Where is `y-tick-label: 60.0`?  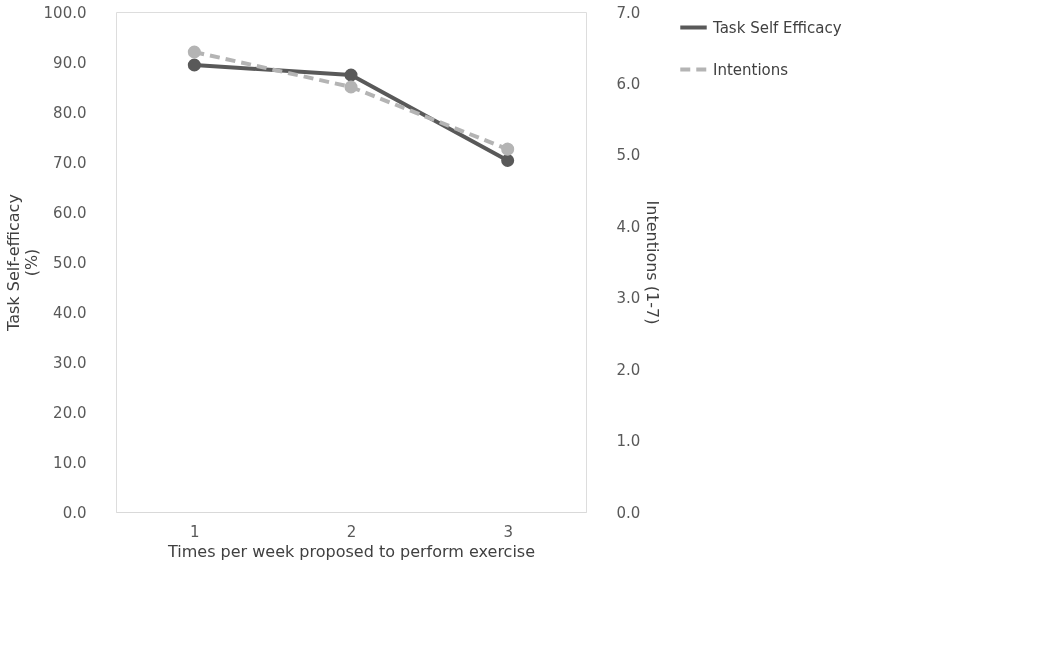 y-tick-label: 60.0 is located at coordinates (70, 212).